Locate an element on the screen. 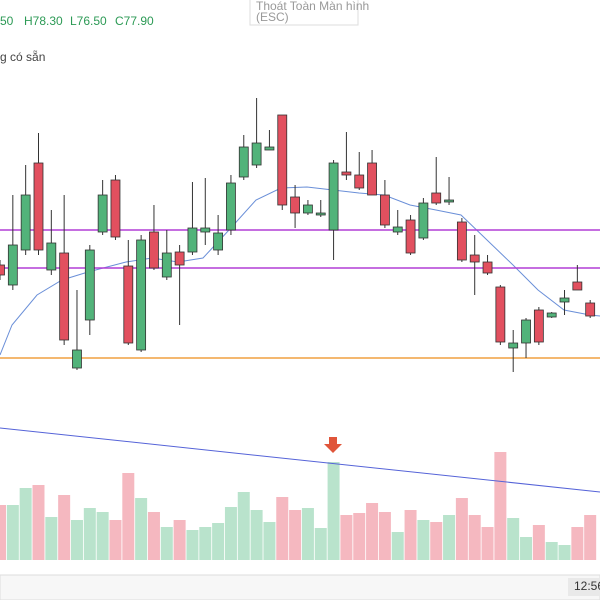  tooltip-title: Thoát Toàn Màn hình is located at coordinates (312, 6).